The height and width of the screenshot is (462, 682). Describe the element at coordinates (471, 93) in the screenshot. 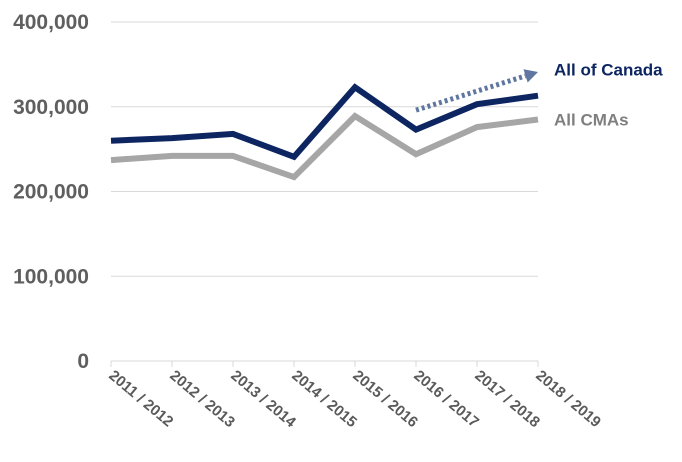

I see `trend-arrow-shaft` at that location.